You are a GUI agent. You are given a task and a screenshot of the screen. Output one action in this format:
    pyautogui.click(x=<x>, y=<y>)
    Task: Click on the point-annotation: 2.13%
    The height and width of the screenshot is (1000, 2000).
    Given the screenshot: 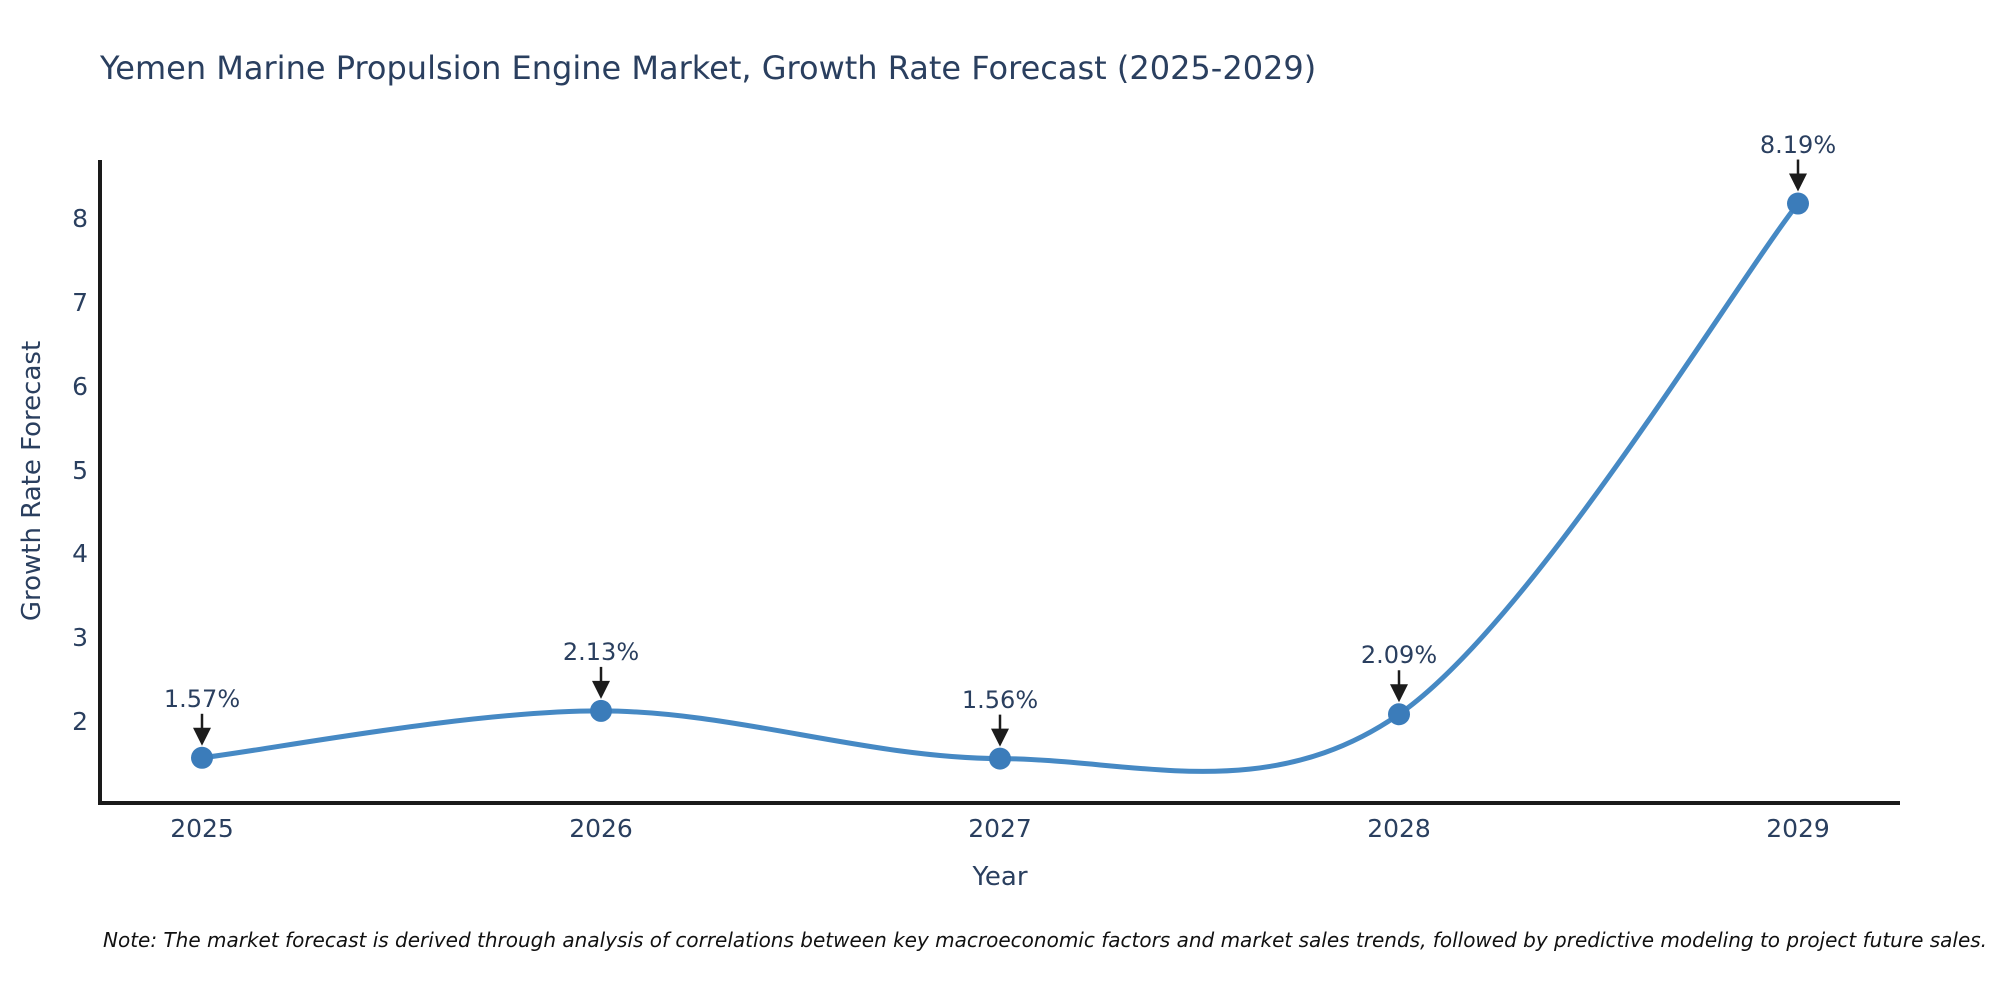 What is the action you would take?
    pyautogui.click(x=601, y=651)
    